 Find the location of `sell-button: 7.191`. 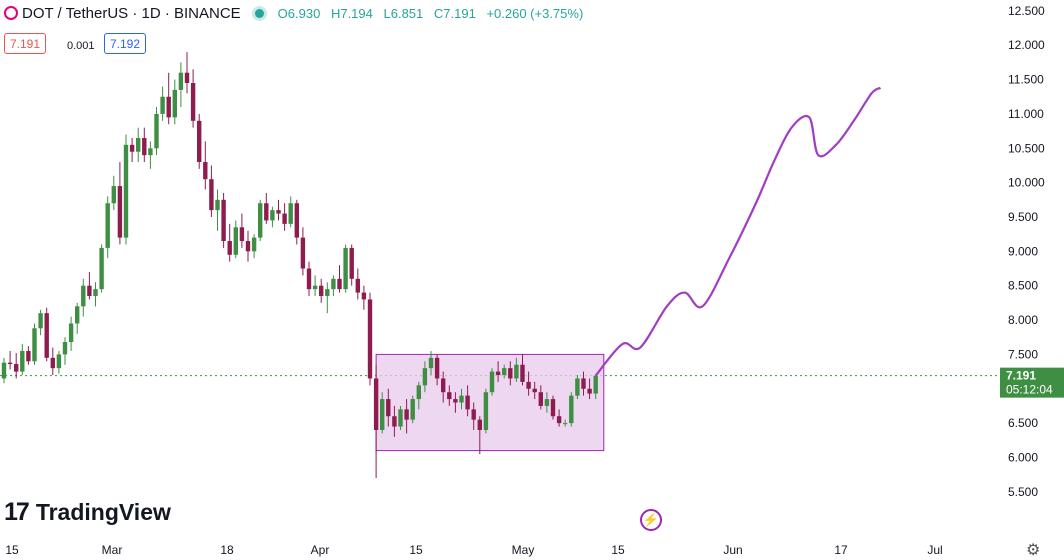

sell-button: 7.191 is located at coordinates (25, 43).